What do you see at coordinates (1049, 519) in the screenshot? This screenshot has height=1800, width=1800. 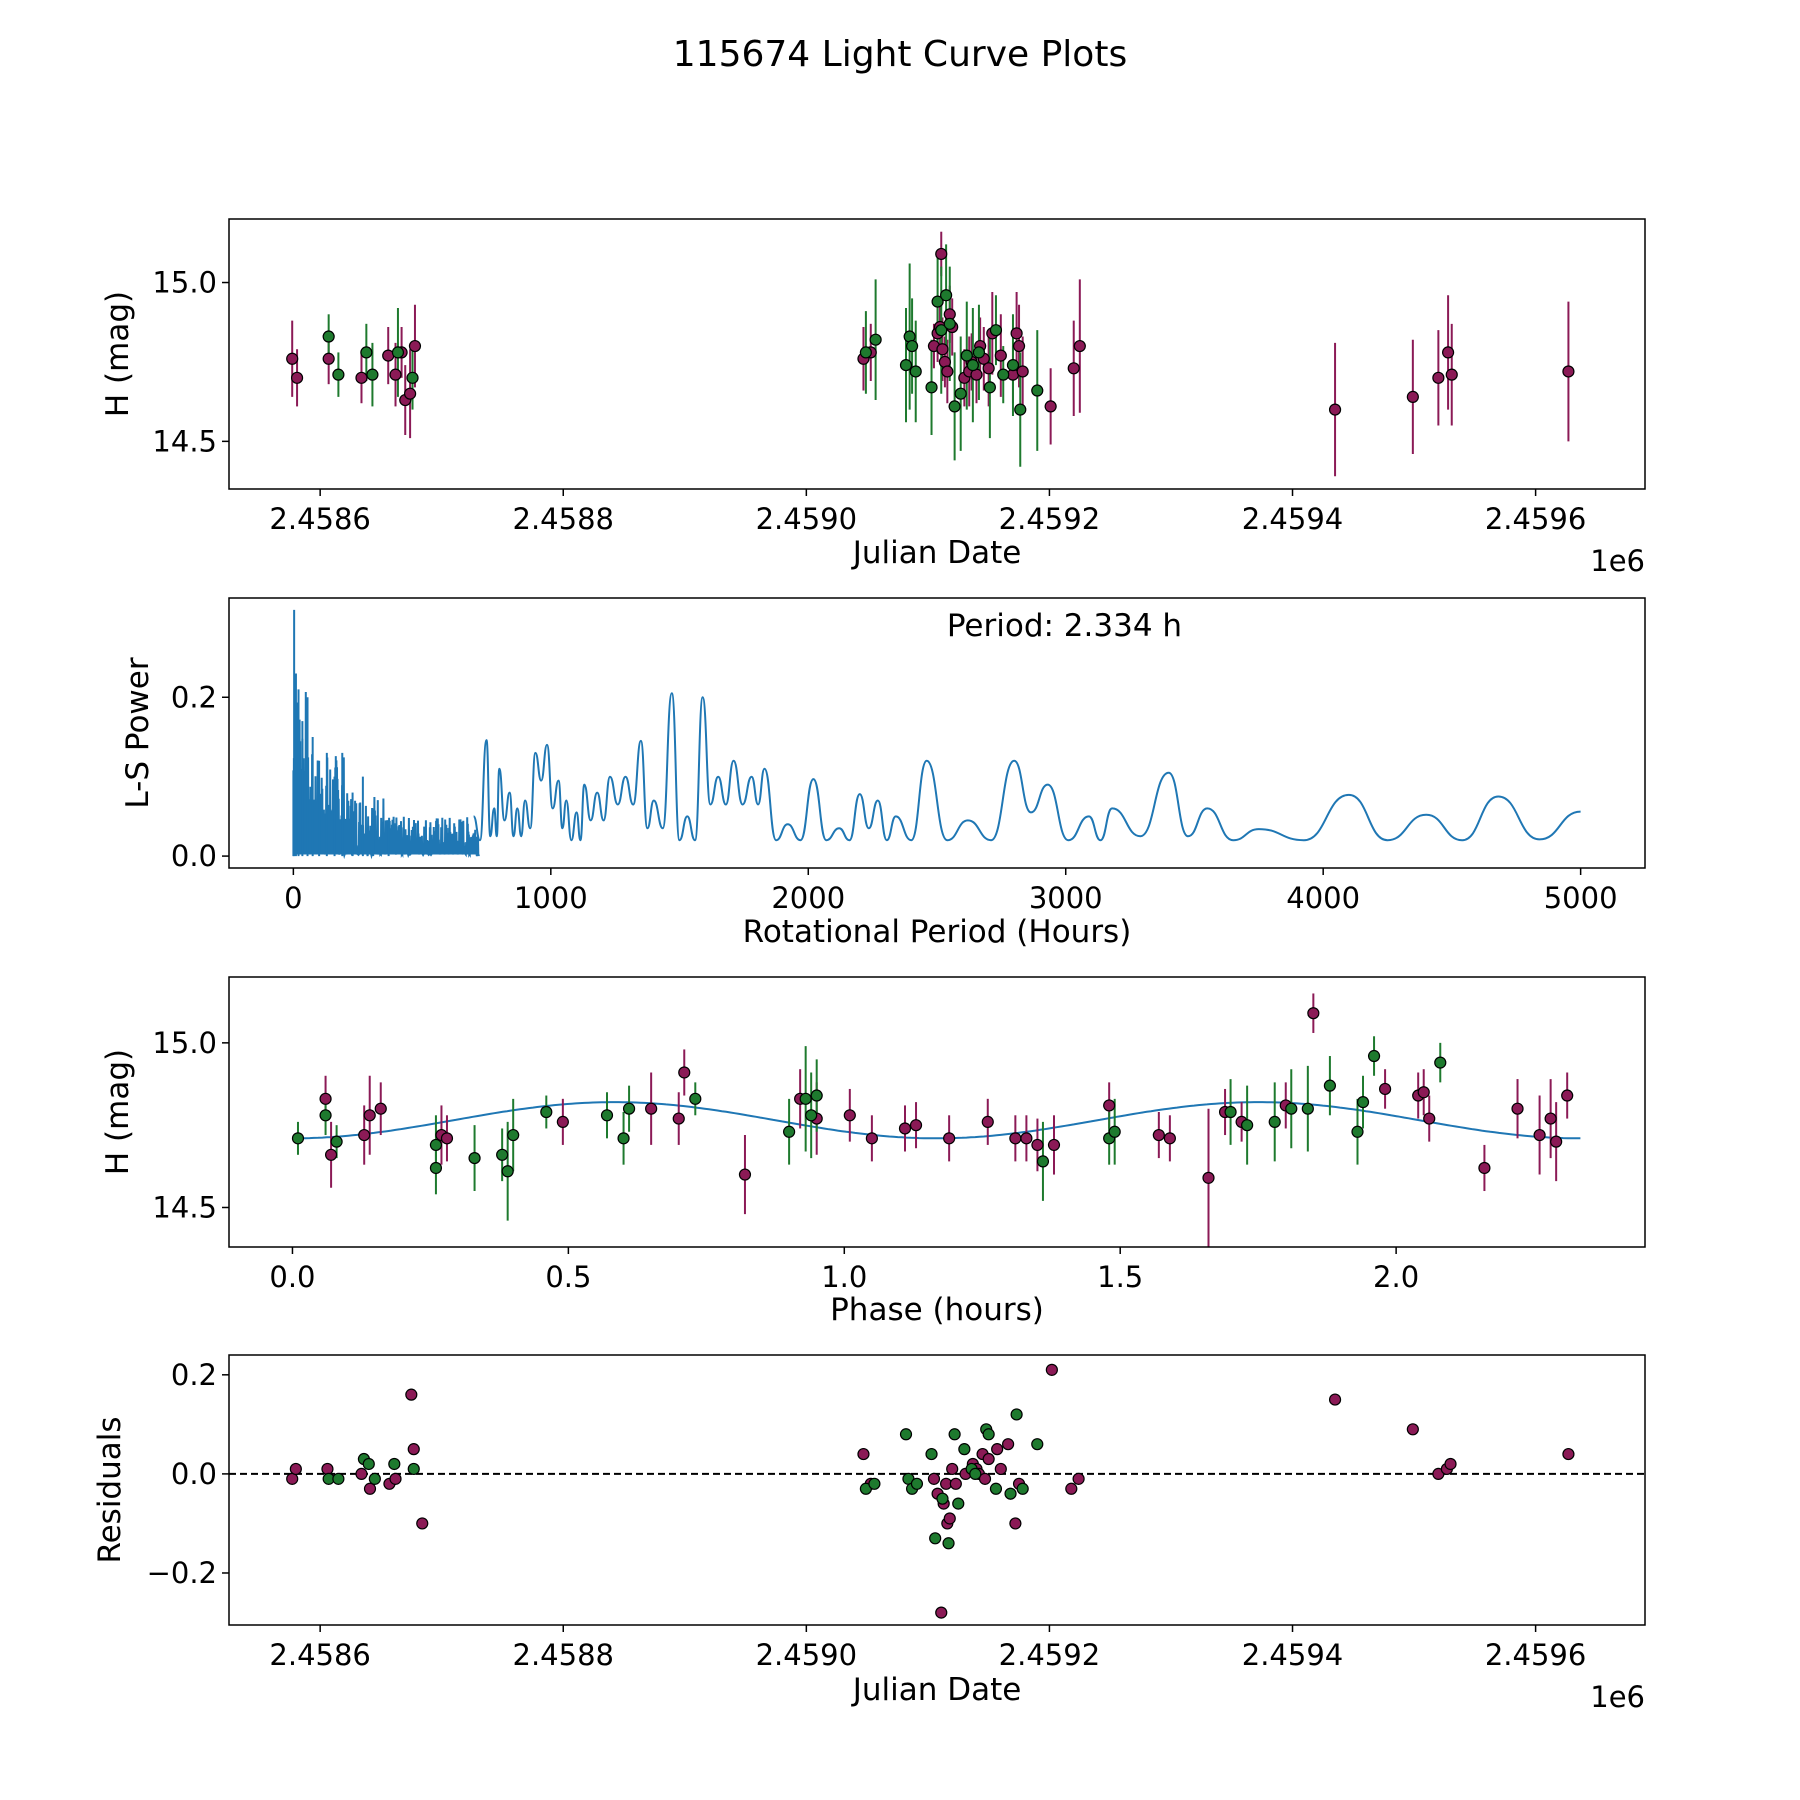 I see `lightcurve-xtick-label: 2.4592` at bounding box center [1049, 519].